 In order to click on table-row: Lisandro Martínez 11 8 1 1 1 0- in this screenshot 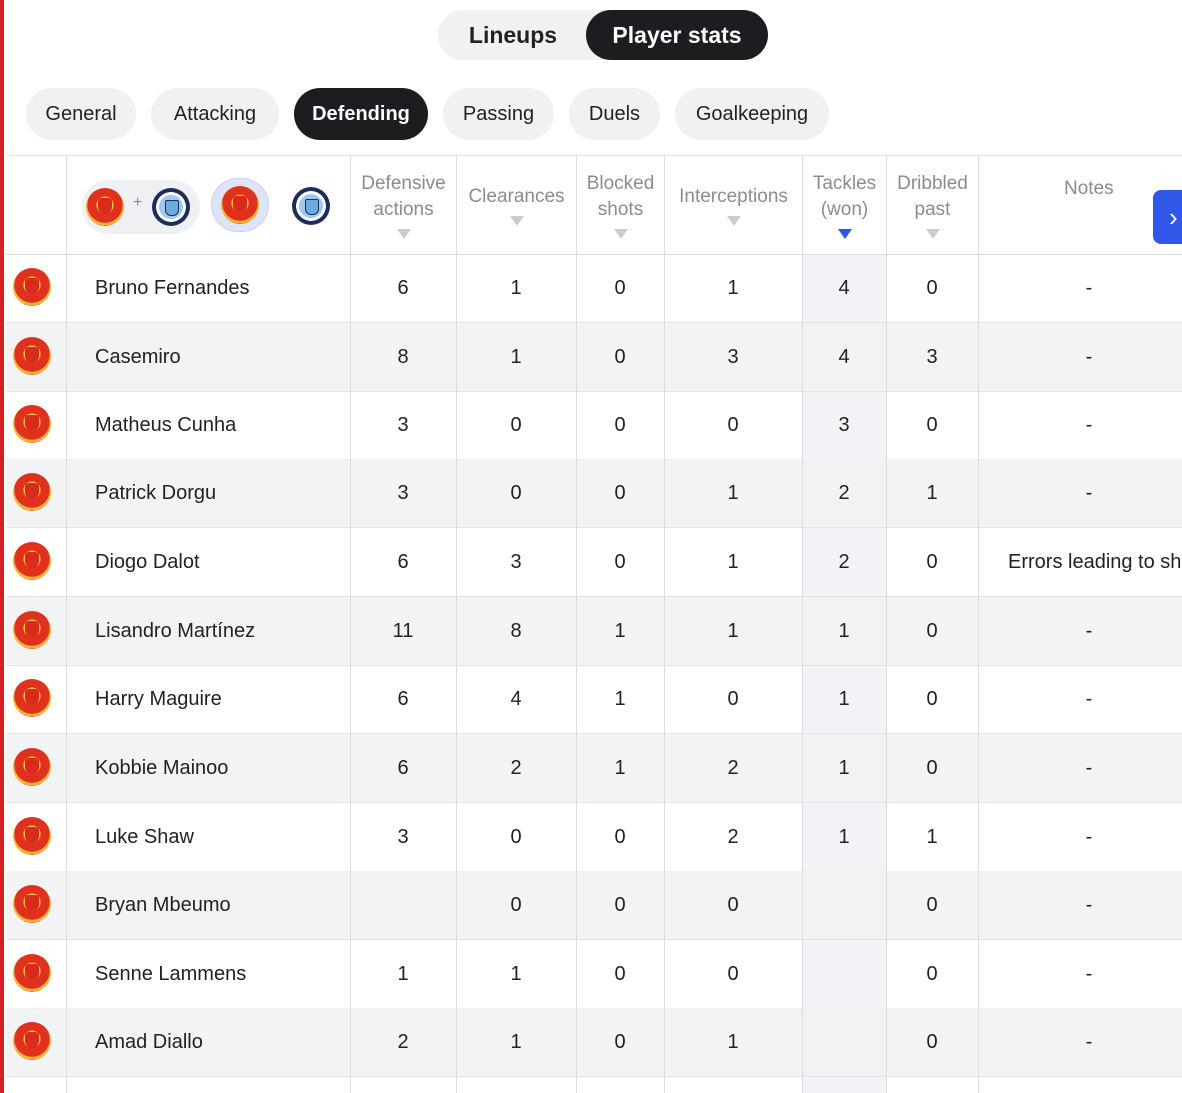, I will do `click(594, 631)`.